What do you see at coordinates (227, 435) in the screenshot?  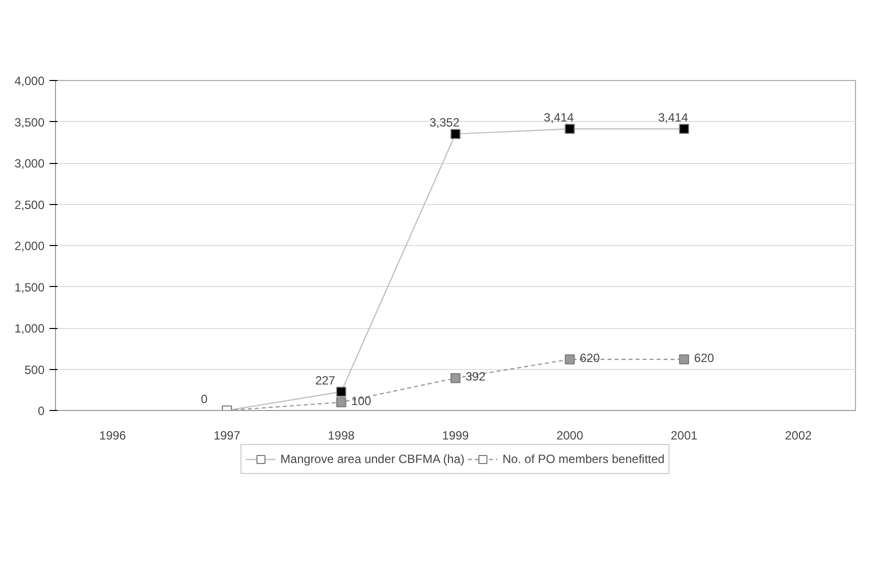 I see `x-tick-label: 1997` at bounding box center [227, 435].